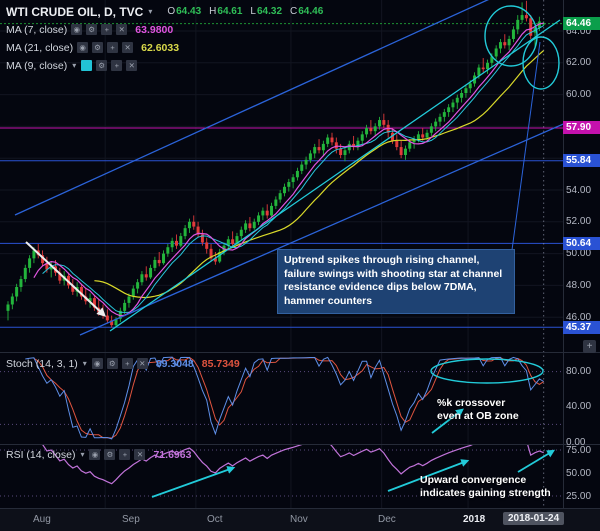  Describe the element at coordinates (37, 29) in the screenshot. I see `ma7-label: MA (7, close)` at that location.